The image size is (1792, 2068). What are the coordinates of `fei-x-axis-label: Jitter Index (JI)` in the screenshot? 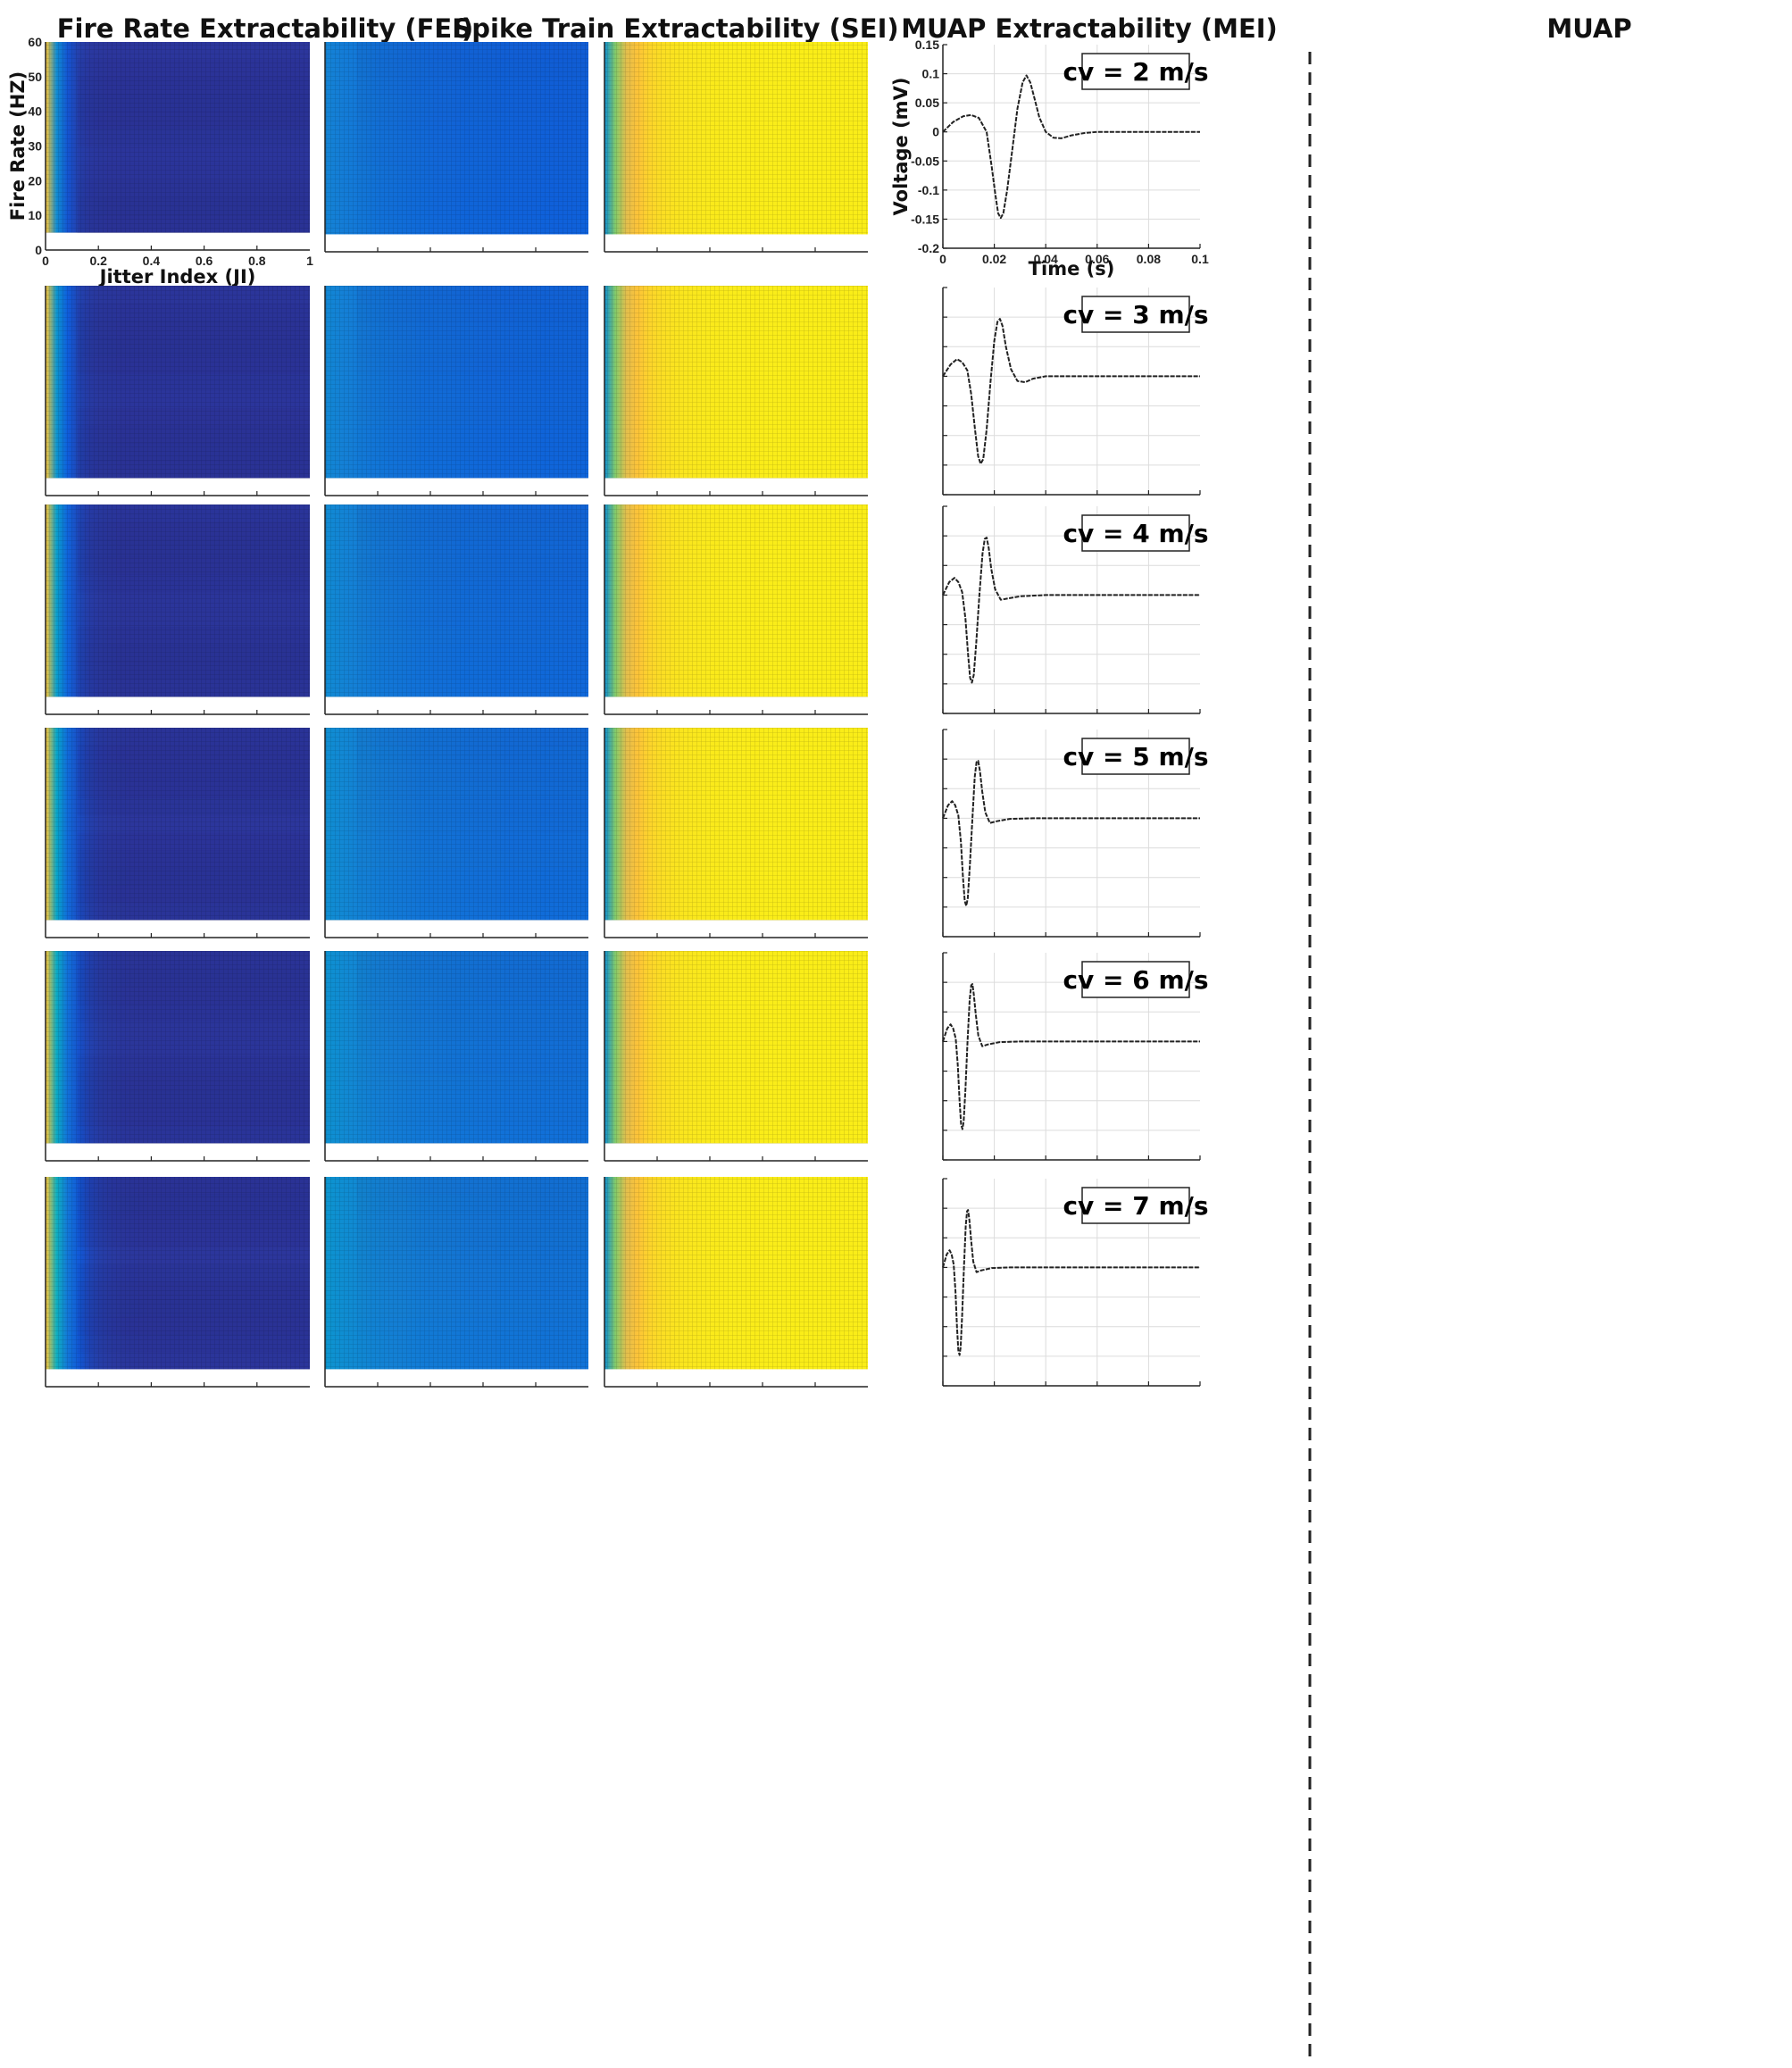 It's located at (177, 277).